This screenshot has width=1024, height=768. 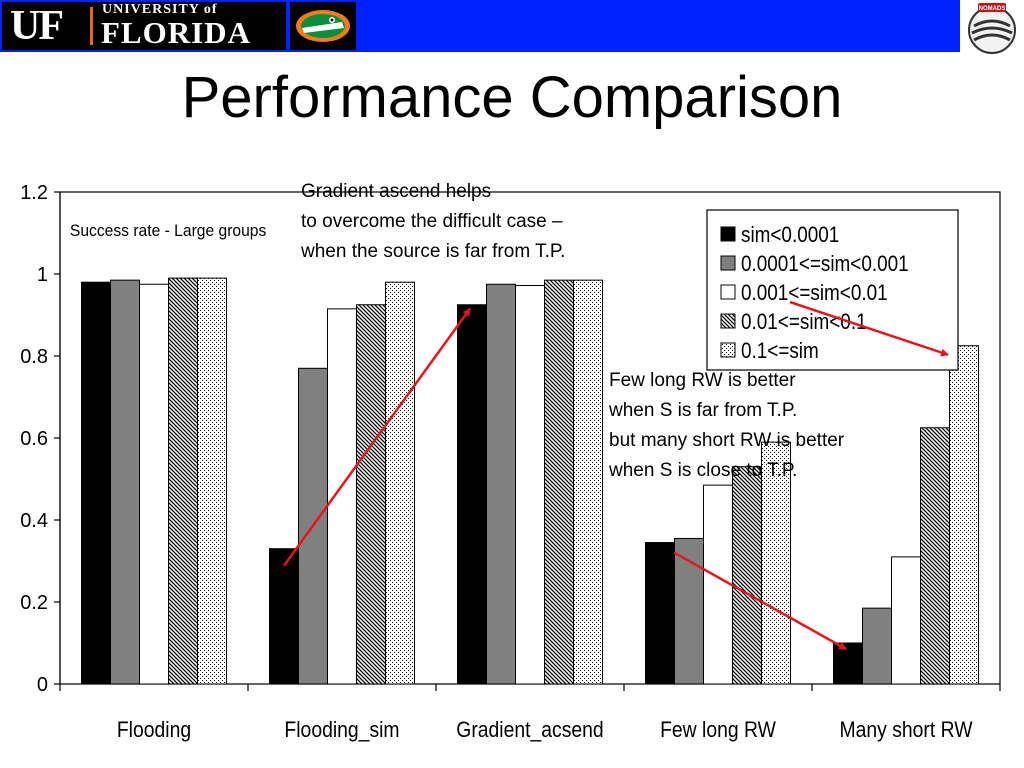 What do you see at coordinates (154, 730) in the screenshot?
I see `x-tick-label: Flooding` at bounding box center [154, 730].